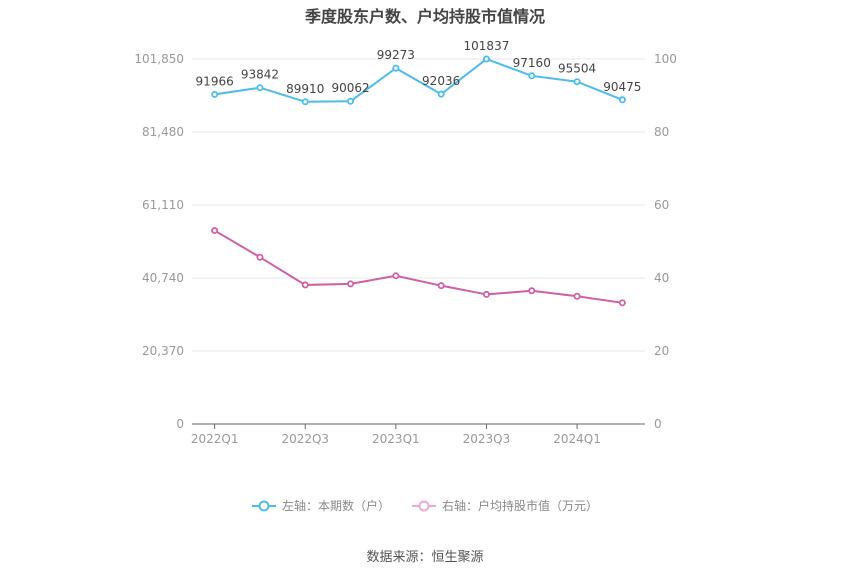  I want to click on legend-item-holders: 左轴：本期数（户）, so click(320, 505).